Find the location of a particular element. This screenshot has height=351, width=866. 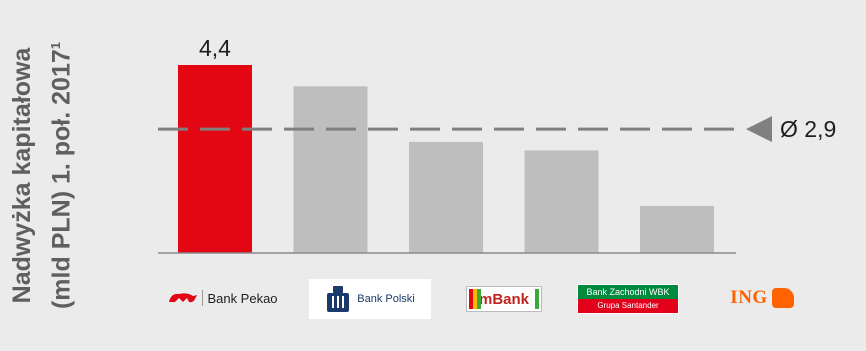

bar-bank-polski is located at coordinates (330, 169).